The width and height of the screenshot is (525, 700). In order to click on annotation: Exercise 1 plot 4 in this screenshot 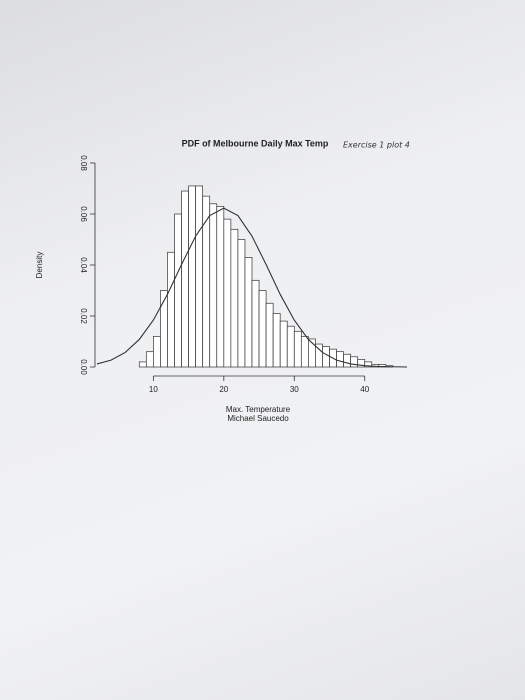, I will do `click(376, 145)`.